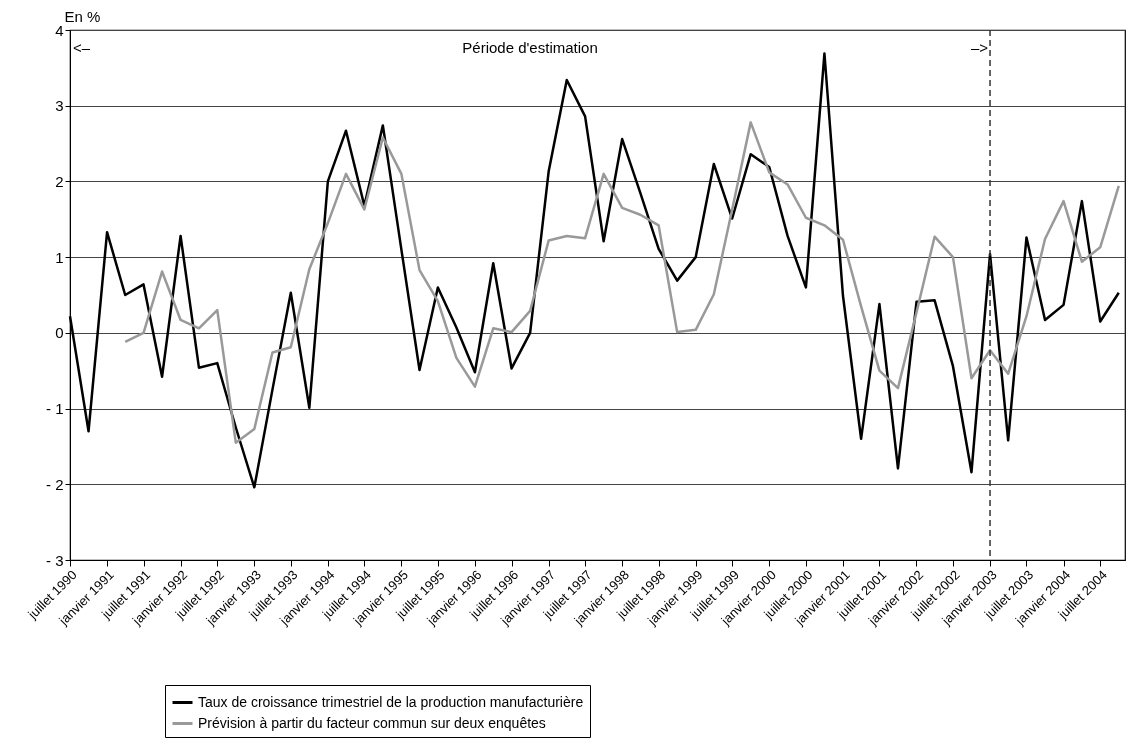  What do you see at coordinates (82, 47) in the screenshot?
I see `annotation: <–` at bounding box center [82, 47].